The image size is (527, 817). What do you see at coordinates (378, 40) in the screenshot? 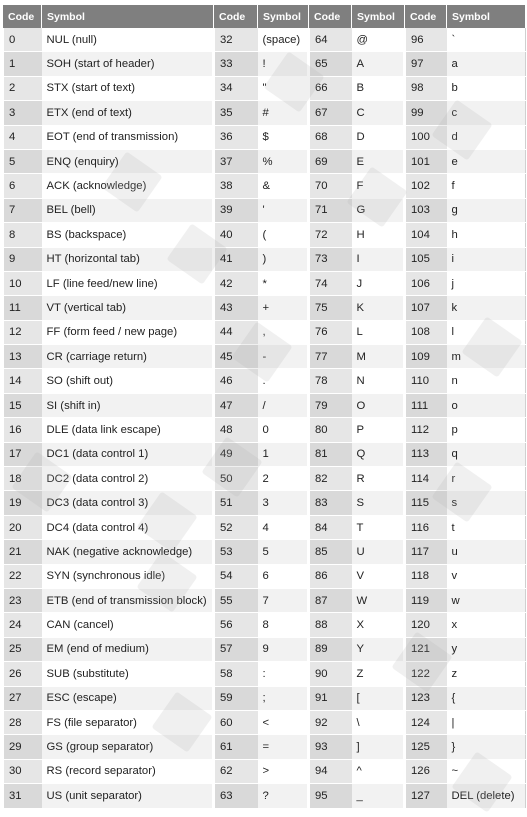
I see `symbol-cell: @` at bounding box center [378, 40].